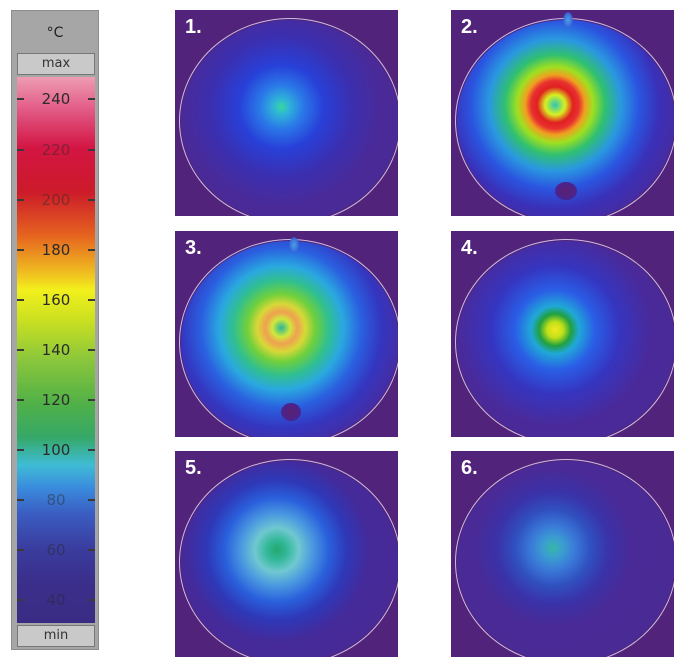 The image size is (682, 657). Describe the element at coordinates (56, 450) in the screenshot. I see `scale-tick-label: 100` at that location.